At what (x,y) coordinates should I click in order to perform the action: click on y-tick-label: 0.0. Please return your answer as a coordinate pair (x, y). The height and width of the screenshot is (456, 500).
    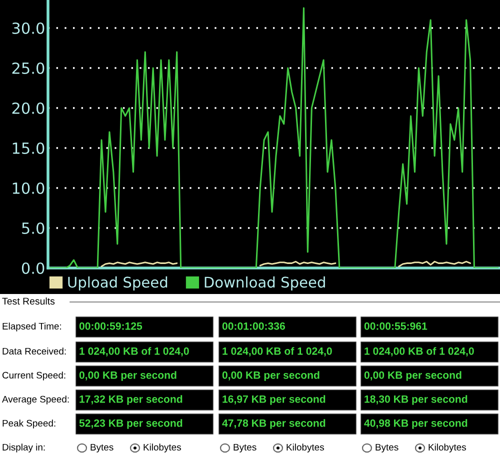
    Looking at the image, I should click on (33, 268).